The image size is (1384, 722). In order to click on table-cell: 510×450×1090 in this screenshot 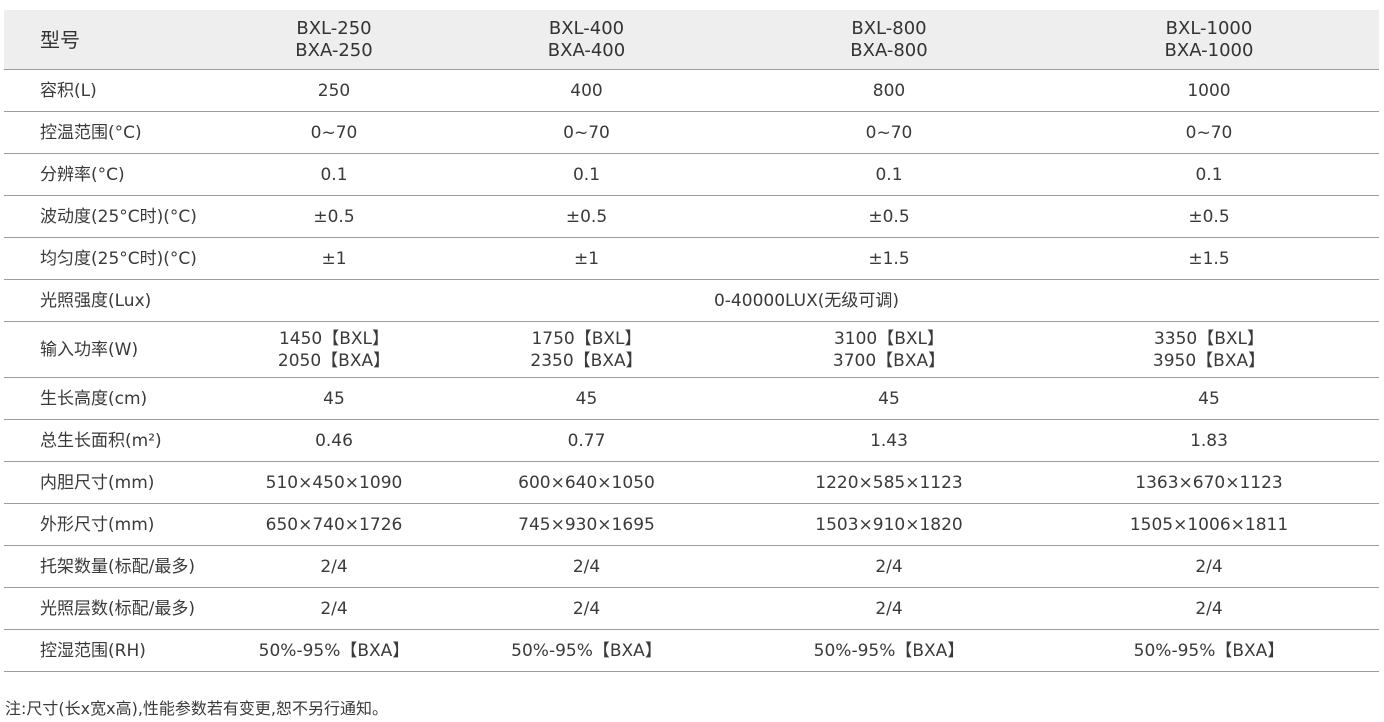, I will do `click(334, 482)`.